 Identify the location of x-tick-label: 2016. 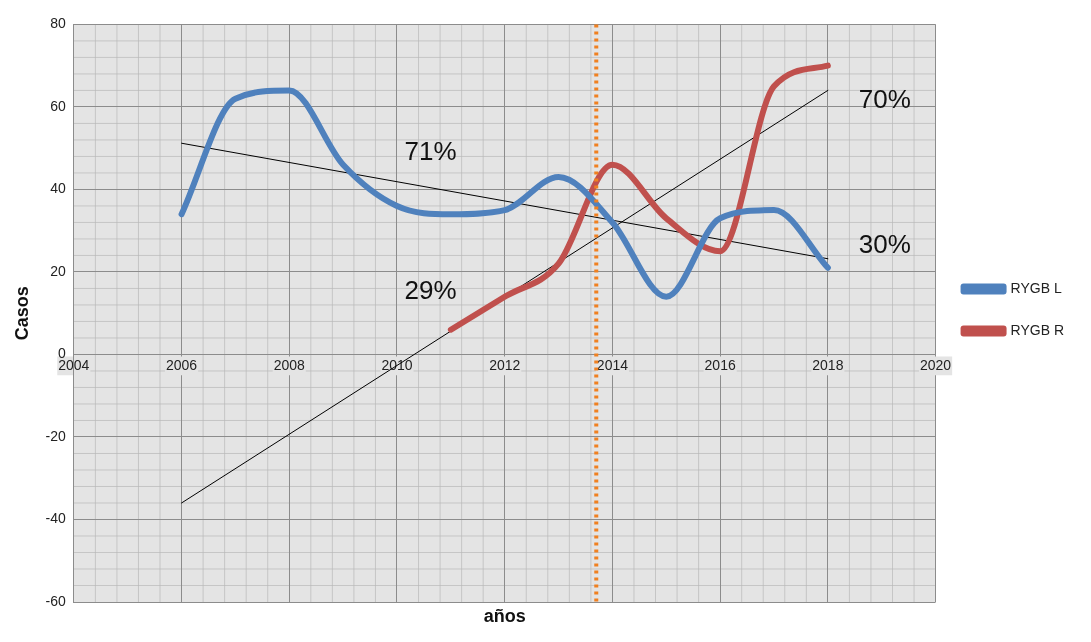
(720, 364).